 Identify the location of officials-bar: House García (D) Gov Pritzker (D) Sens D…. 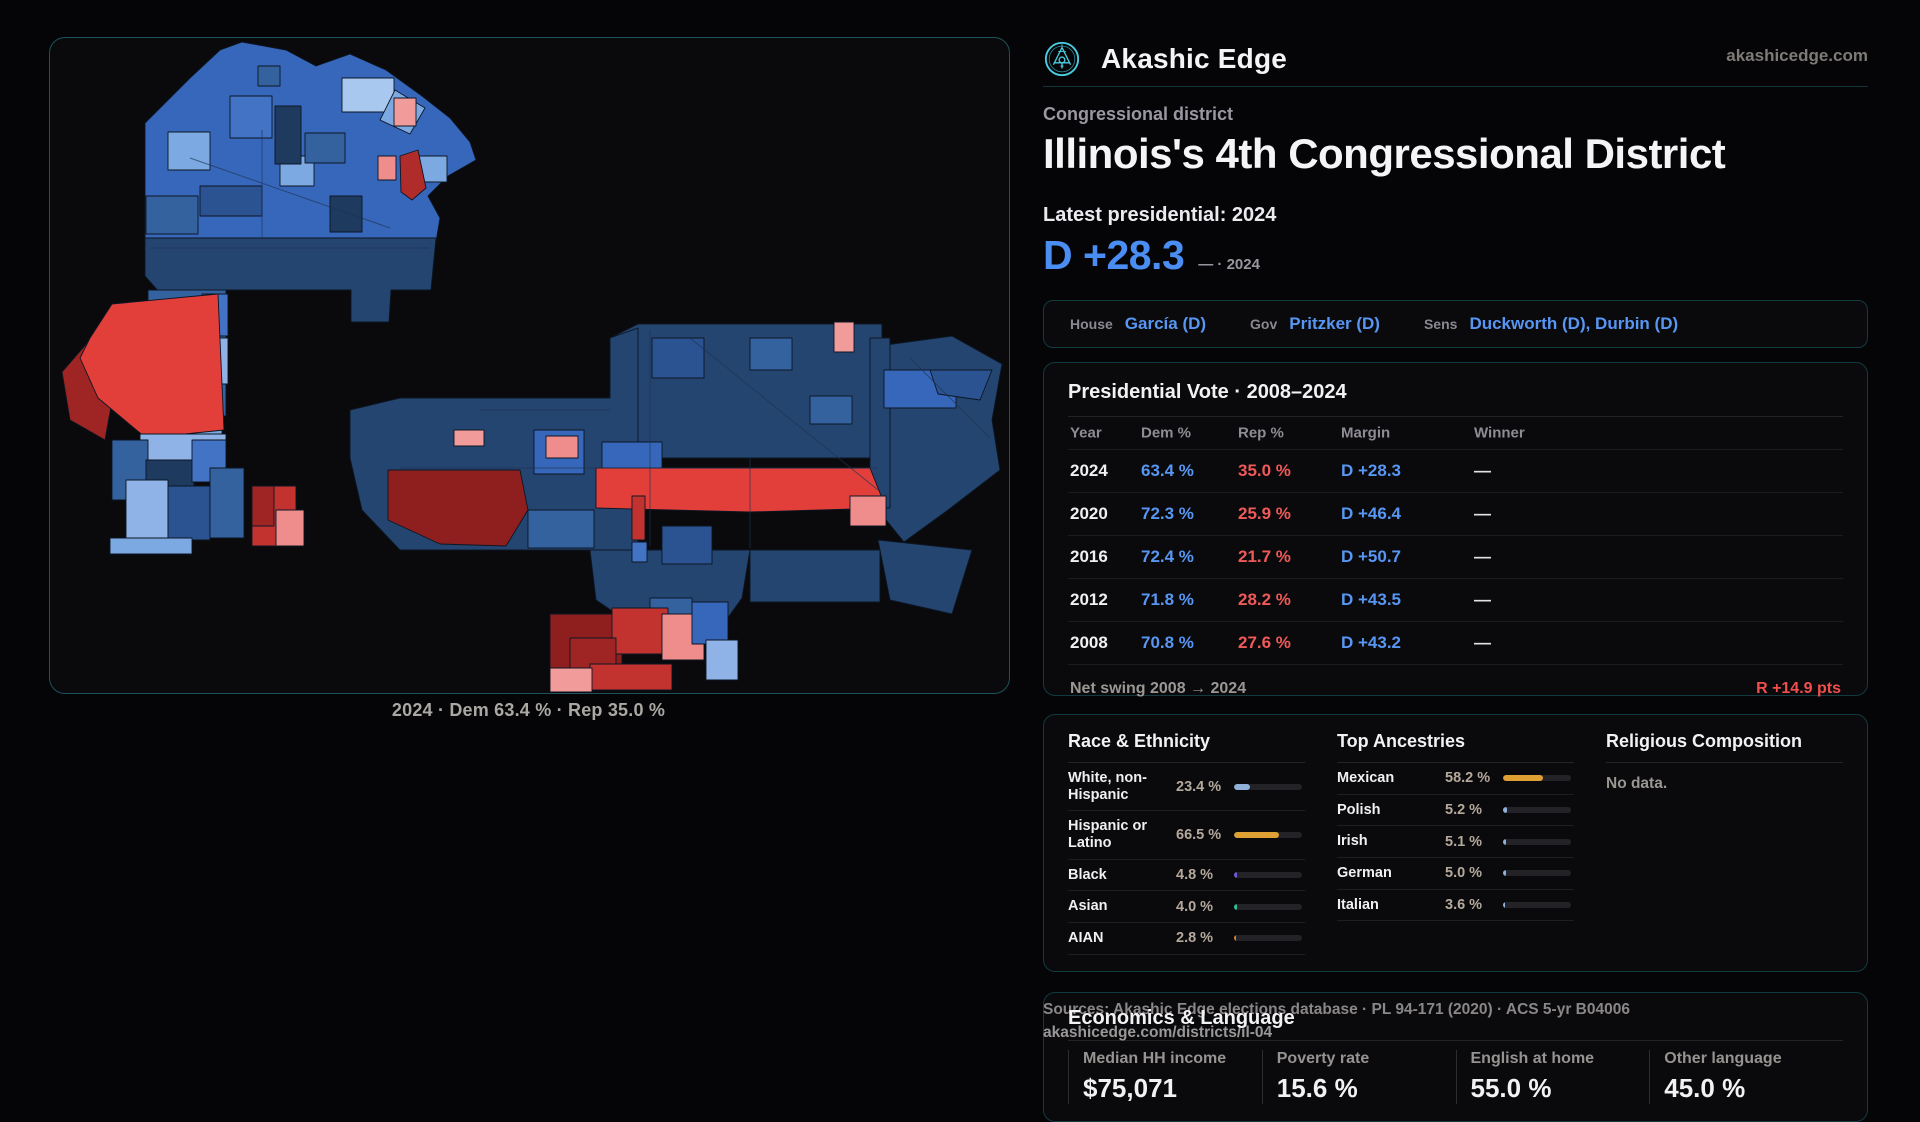
(1455, 324).